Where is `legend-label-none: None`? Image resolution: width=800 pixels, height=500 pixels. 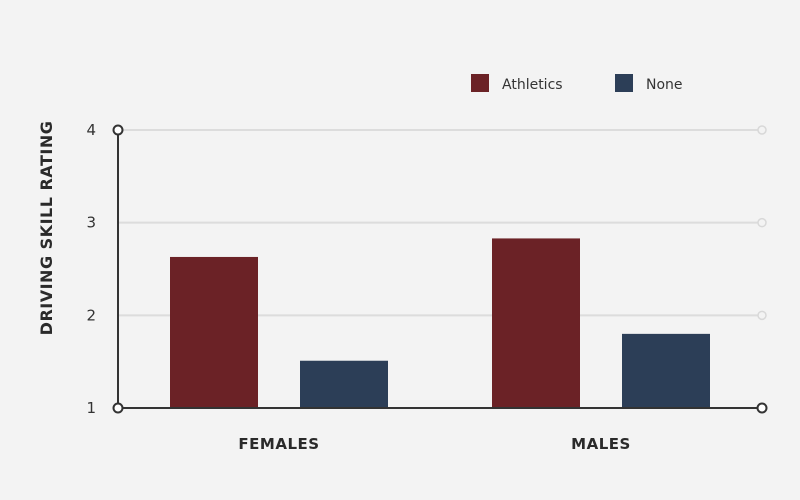
legend-label-none: None is located at coordinates (664, 85).